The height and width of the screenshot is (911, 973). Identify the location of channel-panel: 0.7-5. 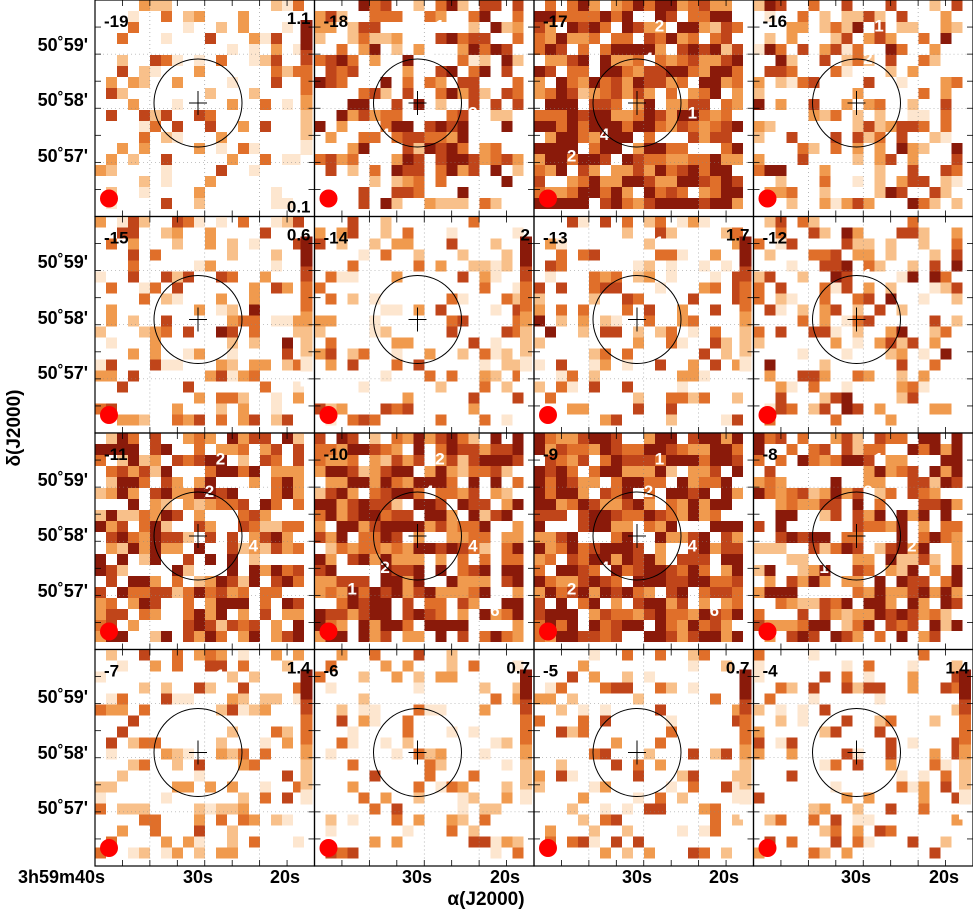
(644, 757).